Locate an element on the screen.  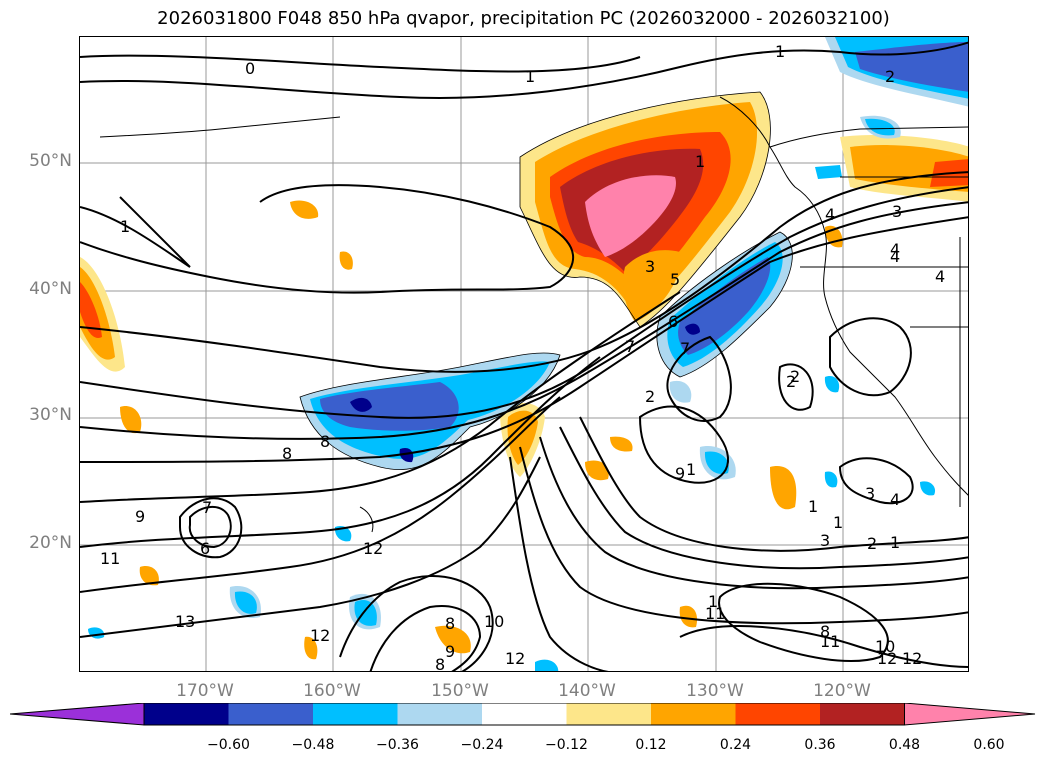
colorbar-tick-label: 0.48 is located at coordinates (904, 745).